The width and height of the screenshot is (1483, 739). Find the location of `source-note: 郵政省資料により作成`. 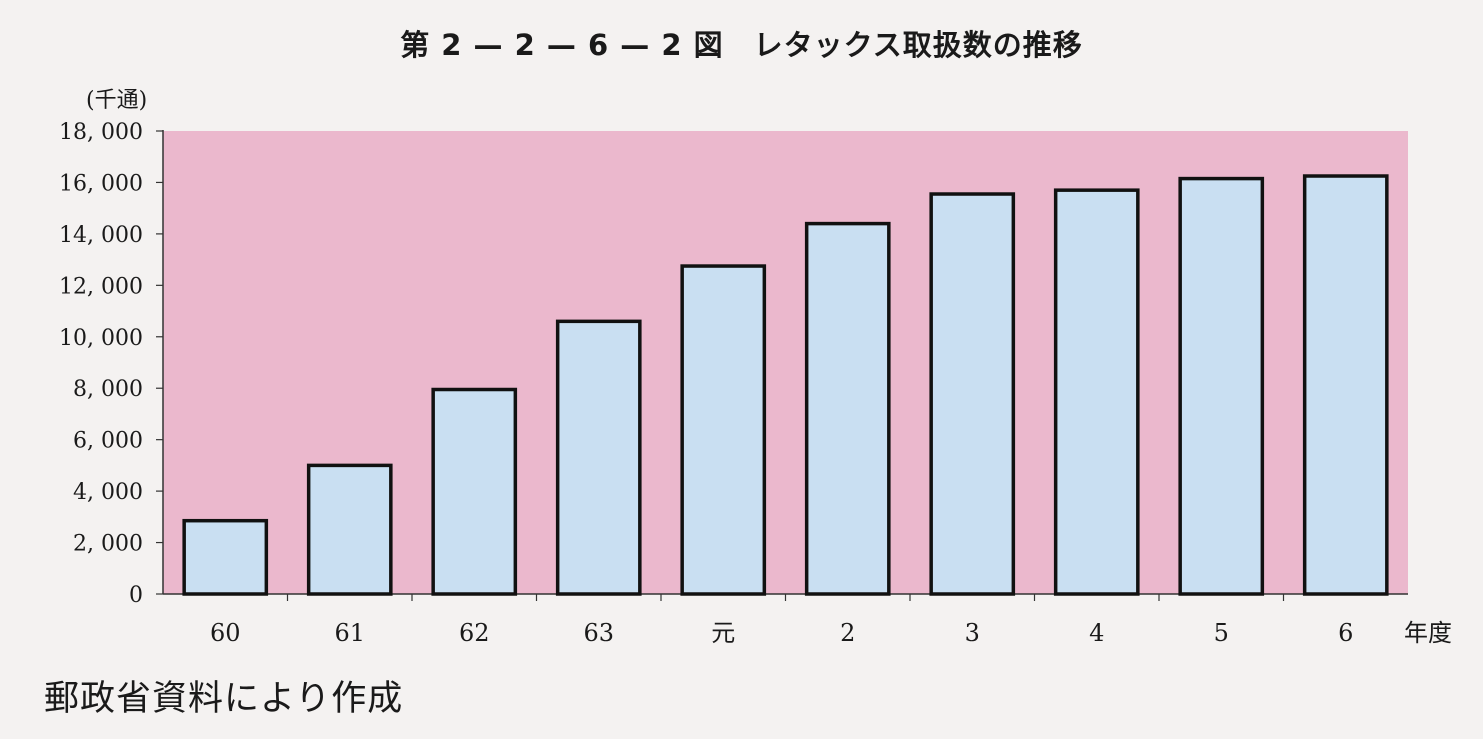

source-note: 郵政省資料により作成 is located at coordinates (224, 699).